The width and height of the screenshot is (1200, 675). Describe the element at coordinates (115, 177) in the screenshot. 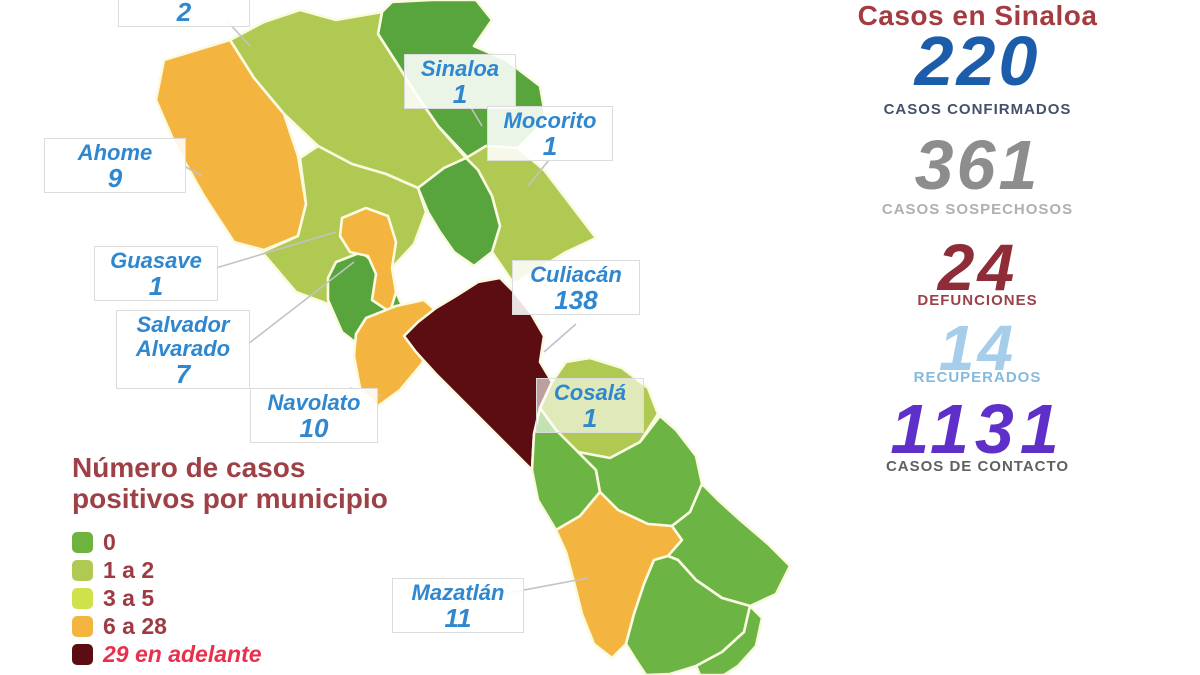

I see `municipality-cases: 9` at that location.